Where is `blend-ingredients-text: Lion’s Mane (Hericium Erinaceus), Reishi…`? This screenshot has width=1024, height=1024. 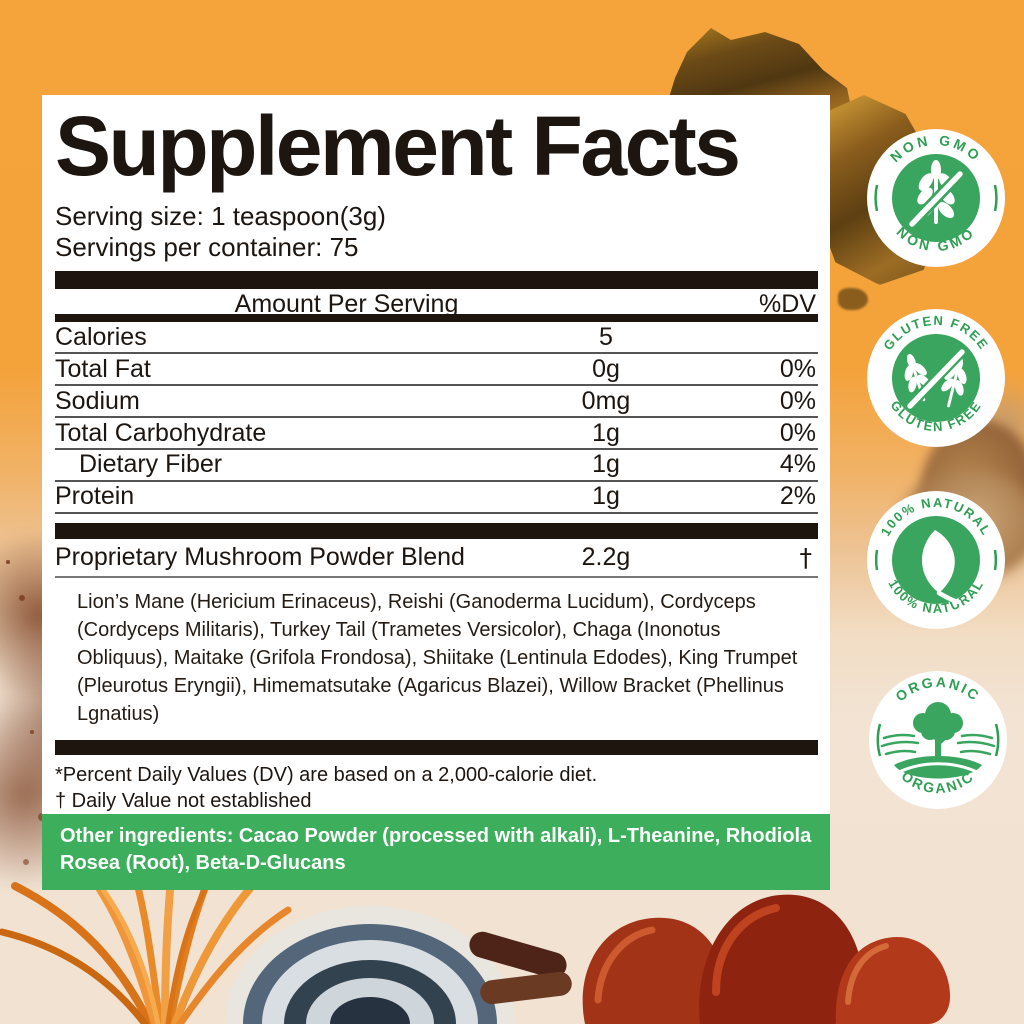
blend-ingredients-text: Lion’s Mane (Hericium Erinaceus), Reishi… is located at coordinates (437, 658).